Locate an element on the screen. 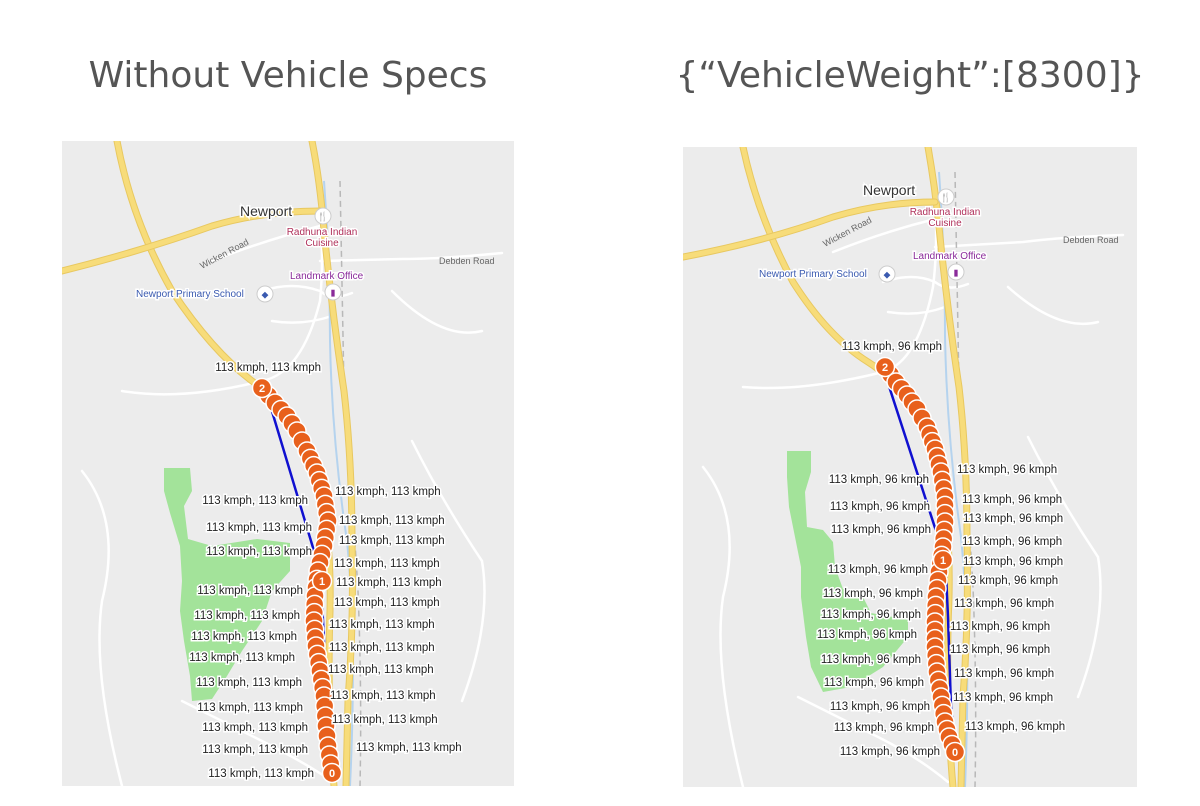  right-restaurant-label-2: Cuisine is located at coordinates (945, 223).